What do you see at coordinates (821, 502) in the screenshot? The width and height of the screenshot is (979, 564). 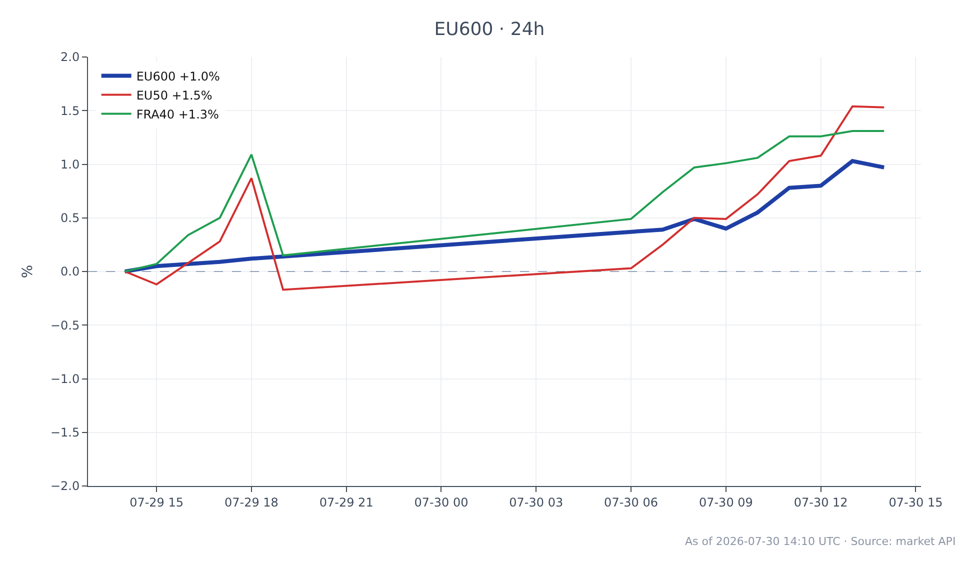 I see `x-tick-label: 07-30 12` at bounding box center [821, 502].